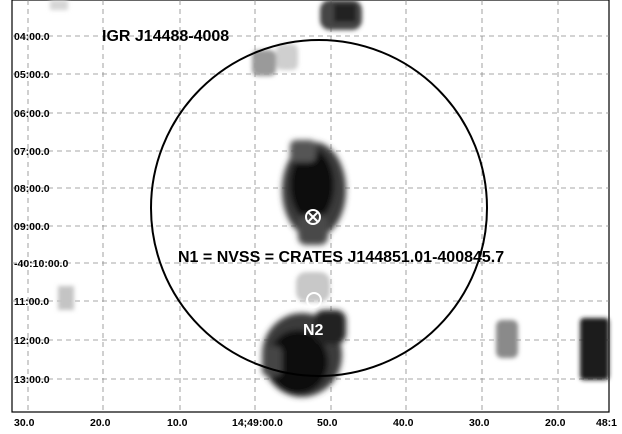 The height and width of the screenshot is (434, 622). Describe the element at coordinates (32, 75) in the screenshot. I see `dec-tick-label: 05:00.0` at that location.